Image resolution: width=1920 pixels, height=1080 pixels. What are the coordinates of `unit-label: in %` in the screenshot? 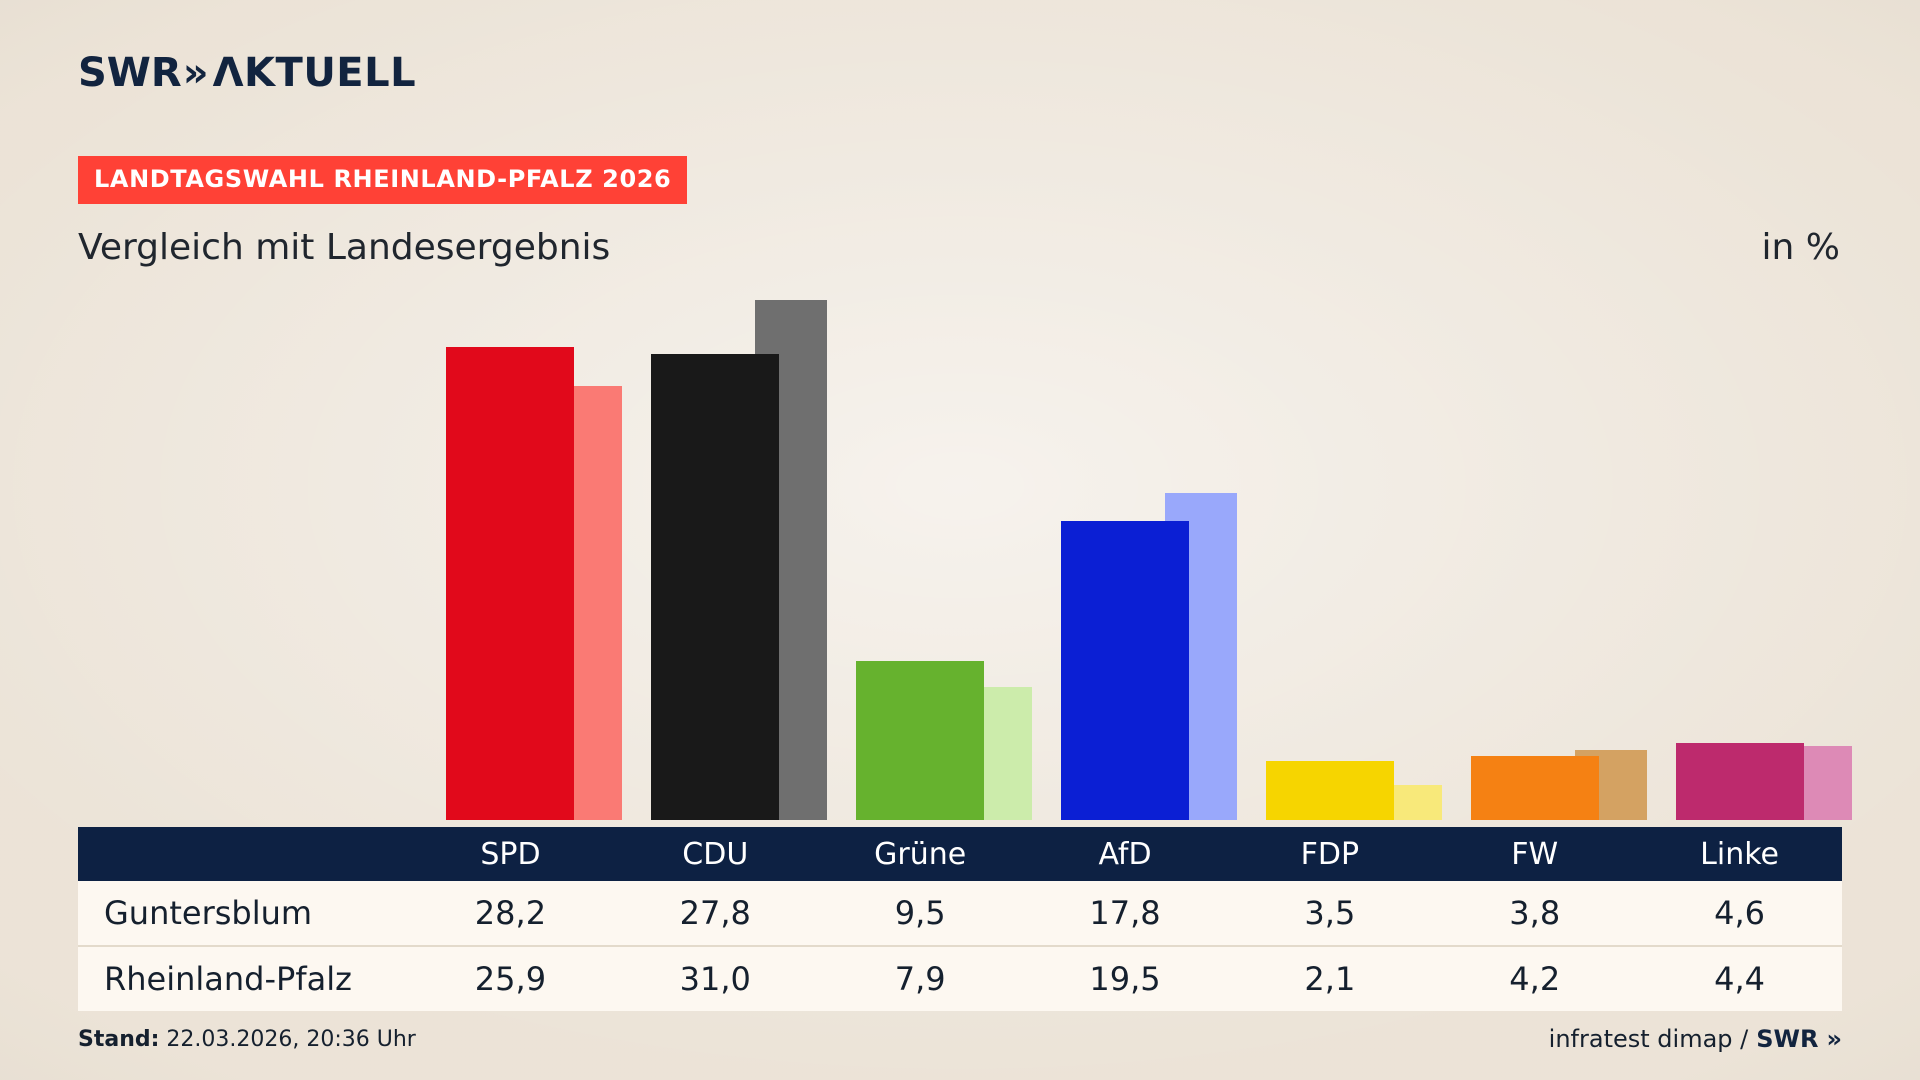 It's located at (1800, 247).